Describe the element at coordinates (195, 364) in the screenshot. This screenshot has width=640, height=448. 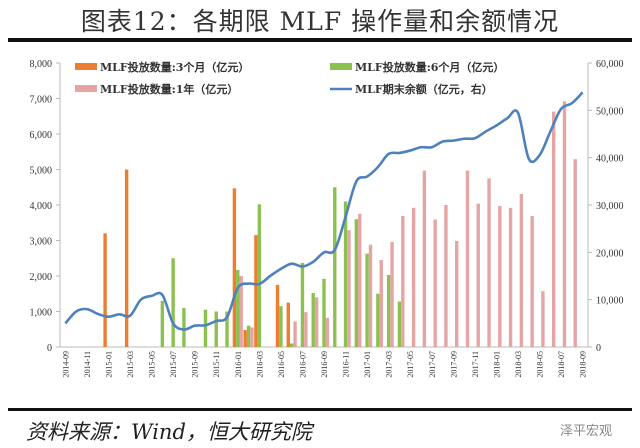
I see `x-tick-label: 2015-09` at that location.